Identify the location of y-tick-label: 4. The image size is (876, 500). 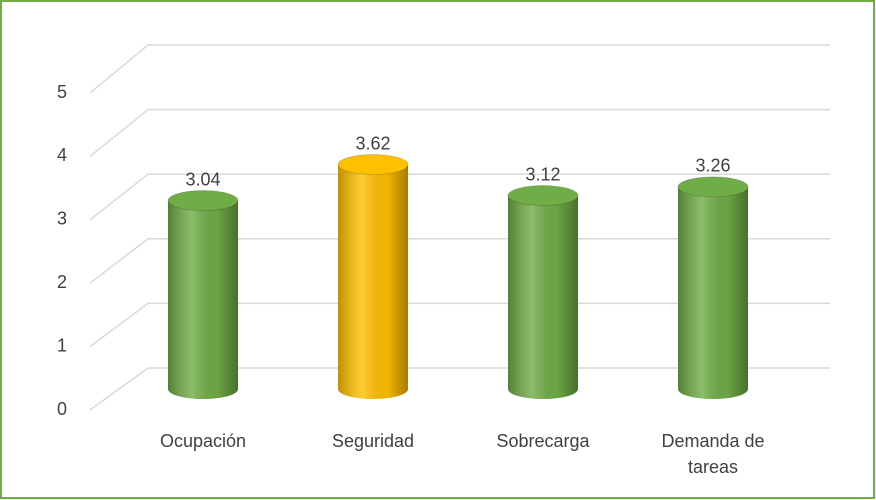
(62, 155).